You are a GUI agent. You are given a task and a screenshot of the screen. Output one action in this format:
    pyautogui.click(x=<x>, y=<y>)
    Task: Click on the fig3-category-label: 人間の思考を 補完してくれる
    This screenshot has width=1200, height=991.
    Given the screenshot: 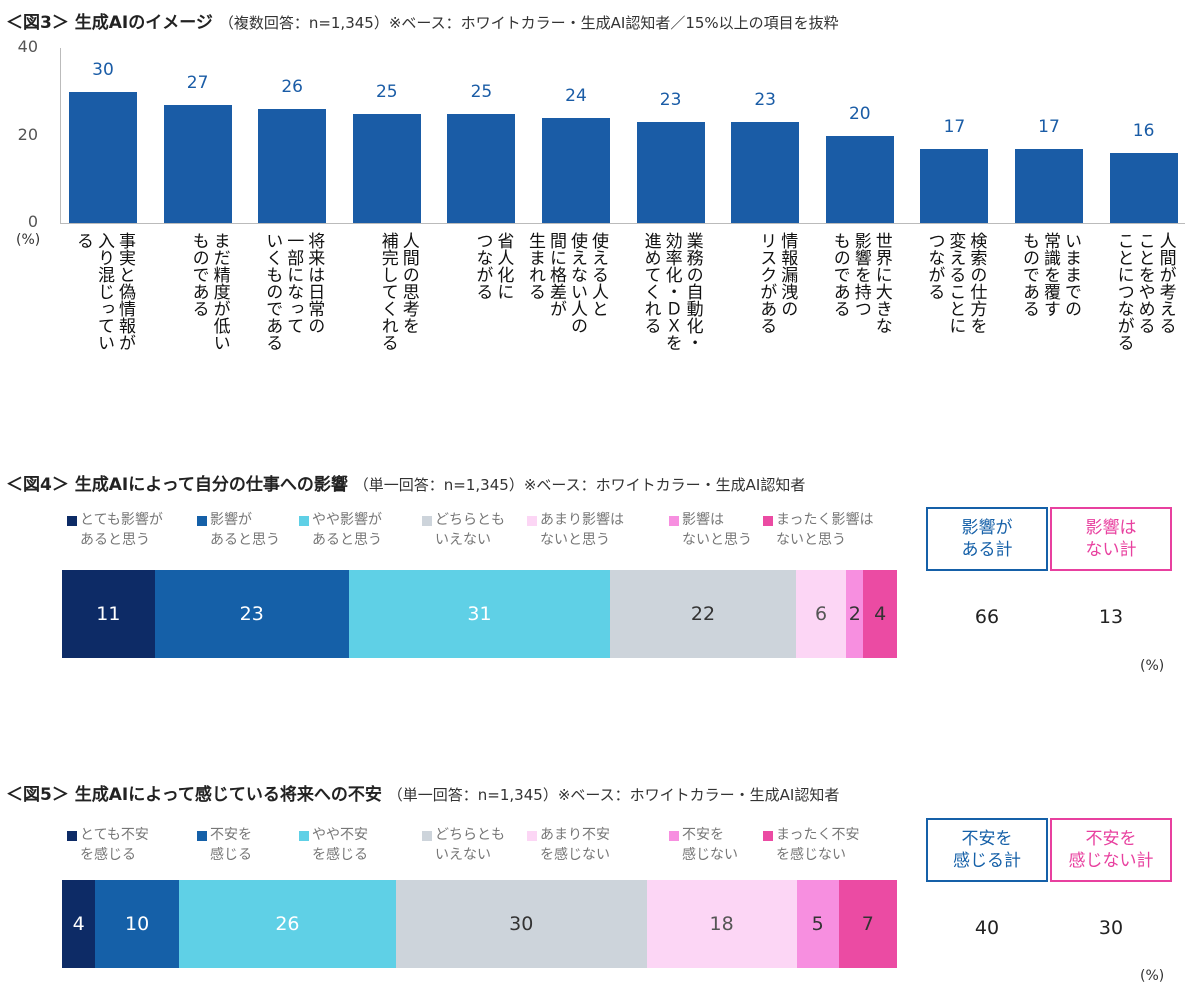 What is the action you would take?
    pyautogui.click(x=398, y=291)
    